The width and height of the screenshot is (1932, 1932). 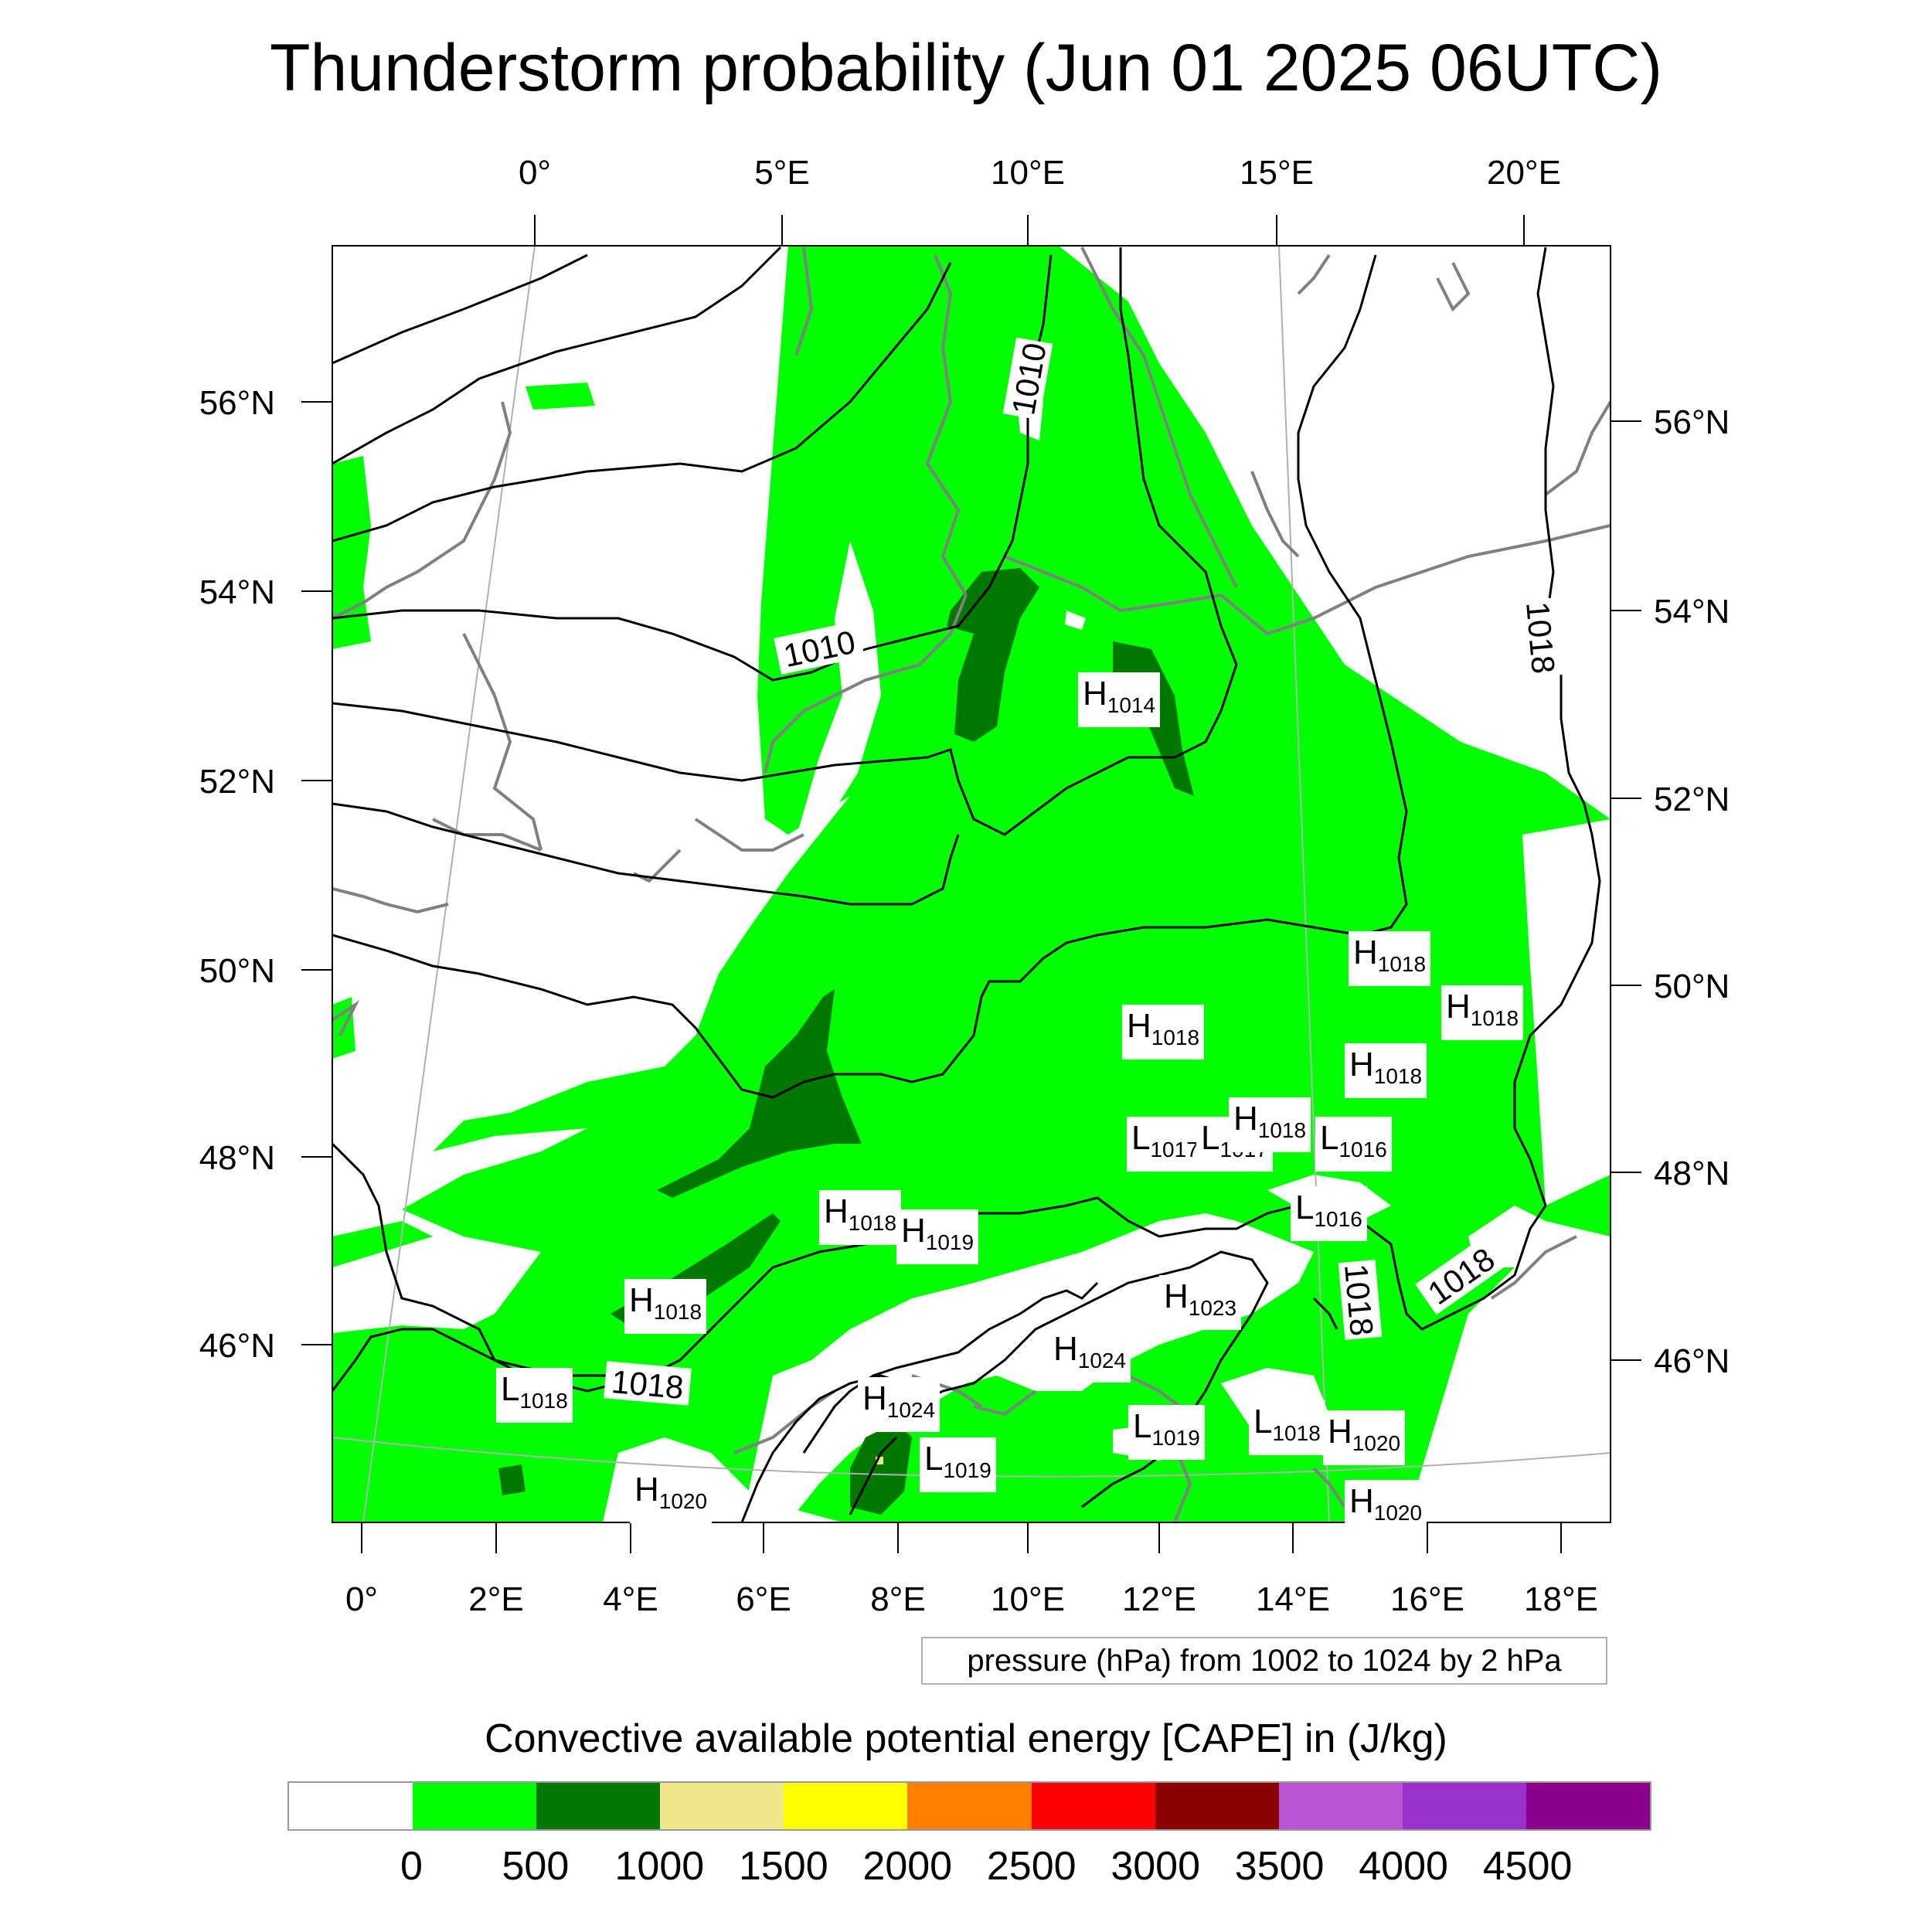 I want to click on top-lon-label: 5°E, so click(x=781, y=173).